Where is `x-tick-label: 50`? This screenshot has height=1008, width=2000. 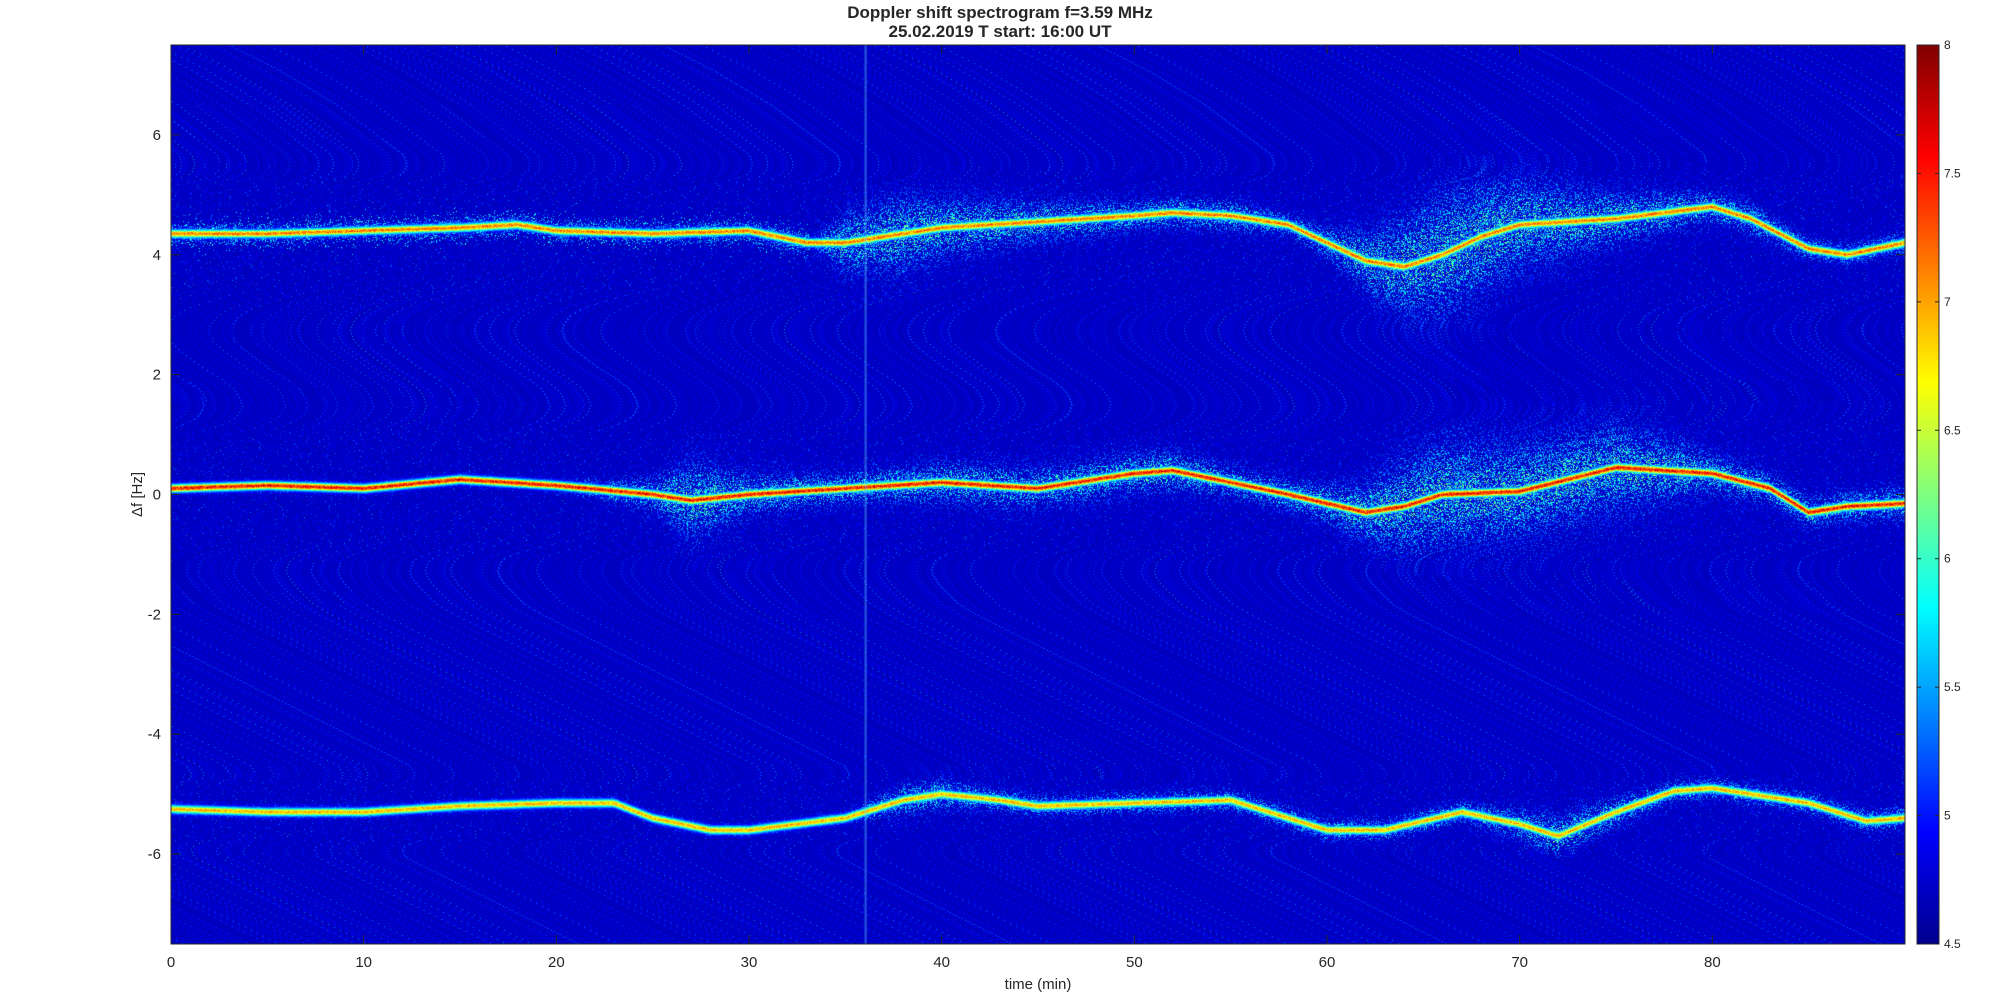 x-tick-label: 50 is located at coordinates (1134, 962).